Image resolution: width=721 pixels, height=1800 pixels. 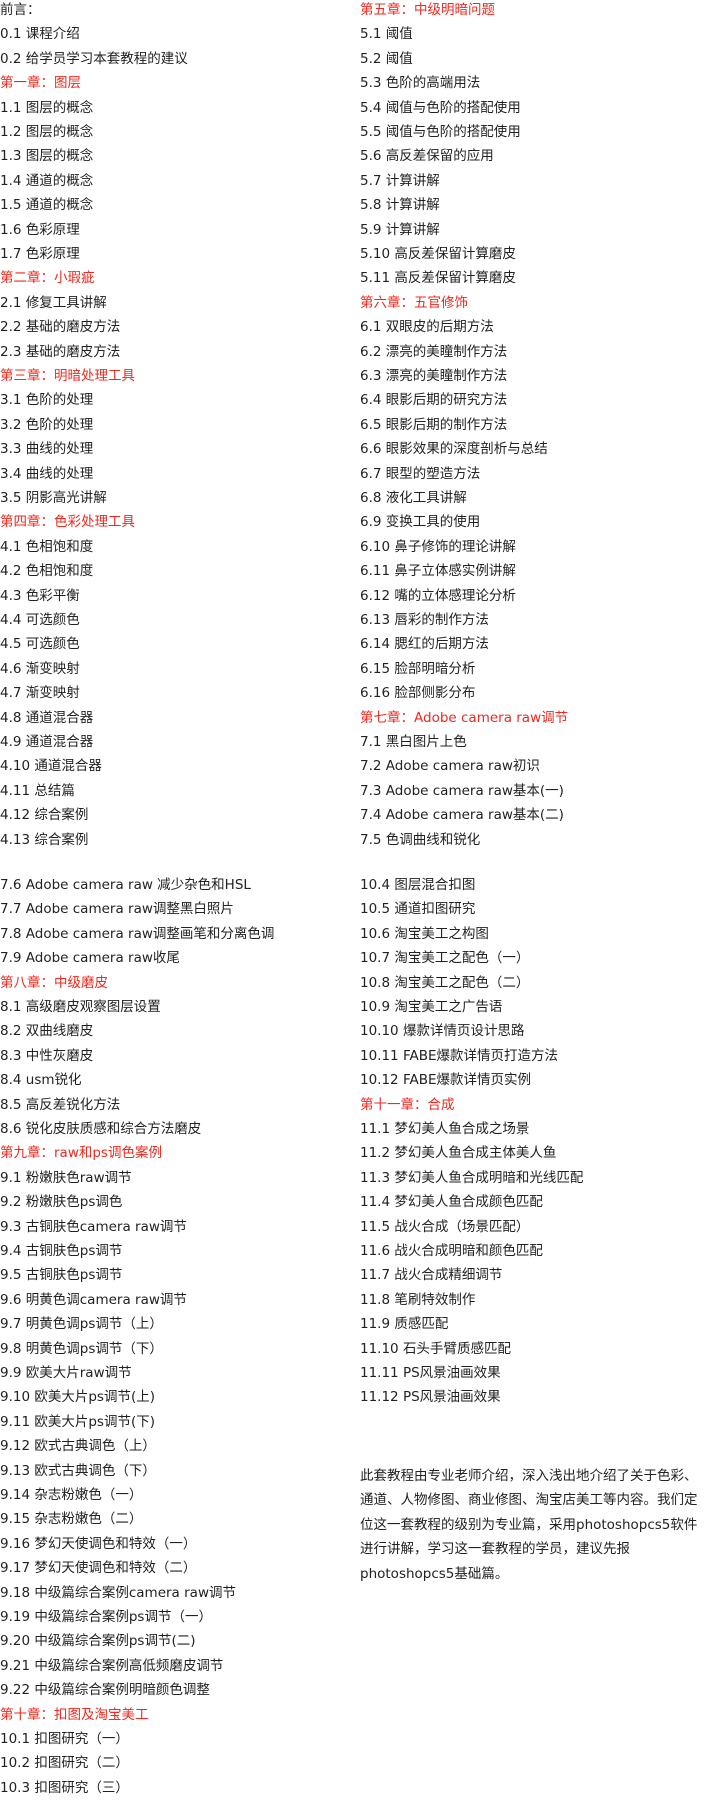 What do you see at coordinates (430, 1373) in the screenshot?
I see `lesson-item: 11.11 PS风景油画效果` at bounding box center [430, 1373].